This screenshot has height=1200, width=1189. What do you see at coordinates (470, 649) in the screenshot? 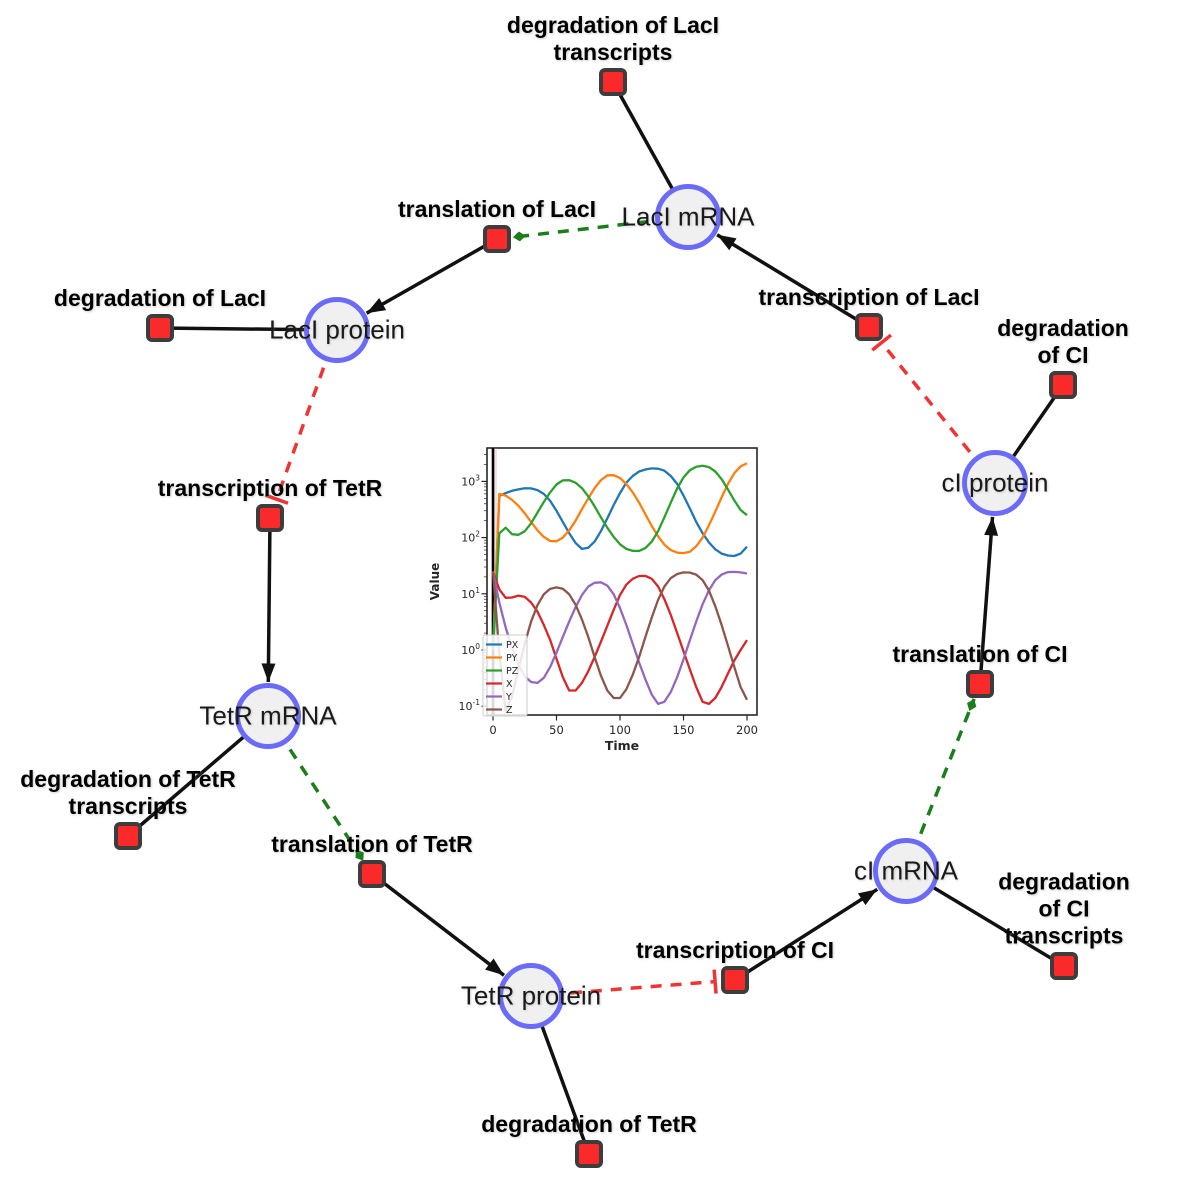
I see `y-tick-label: 10⁰` at bounding box center [470, 649].